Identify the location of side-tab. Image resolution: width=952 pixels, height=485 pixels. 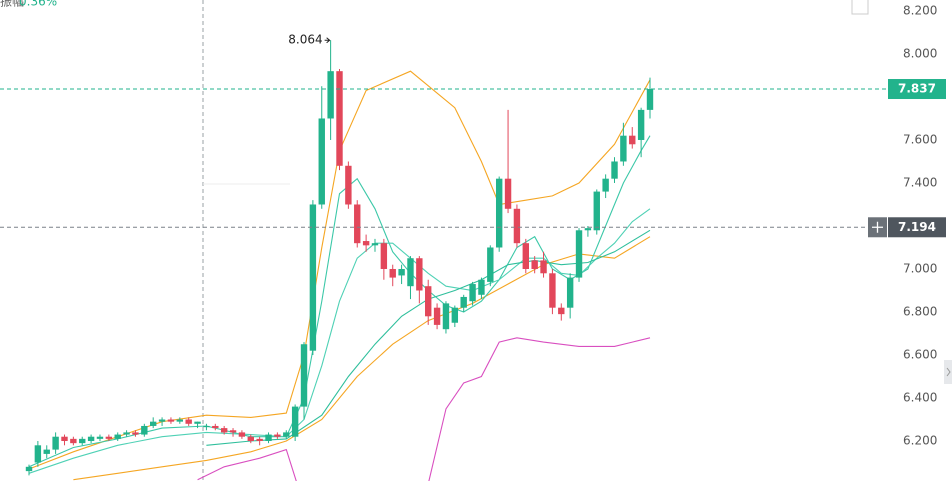
(948, 372).